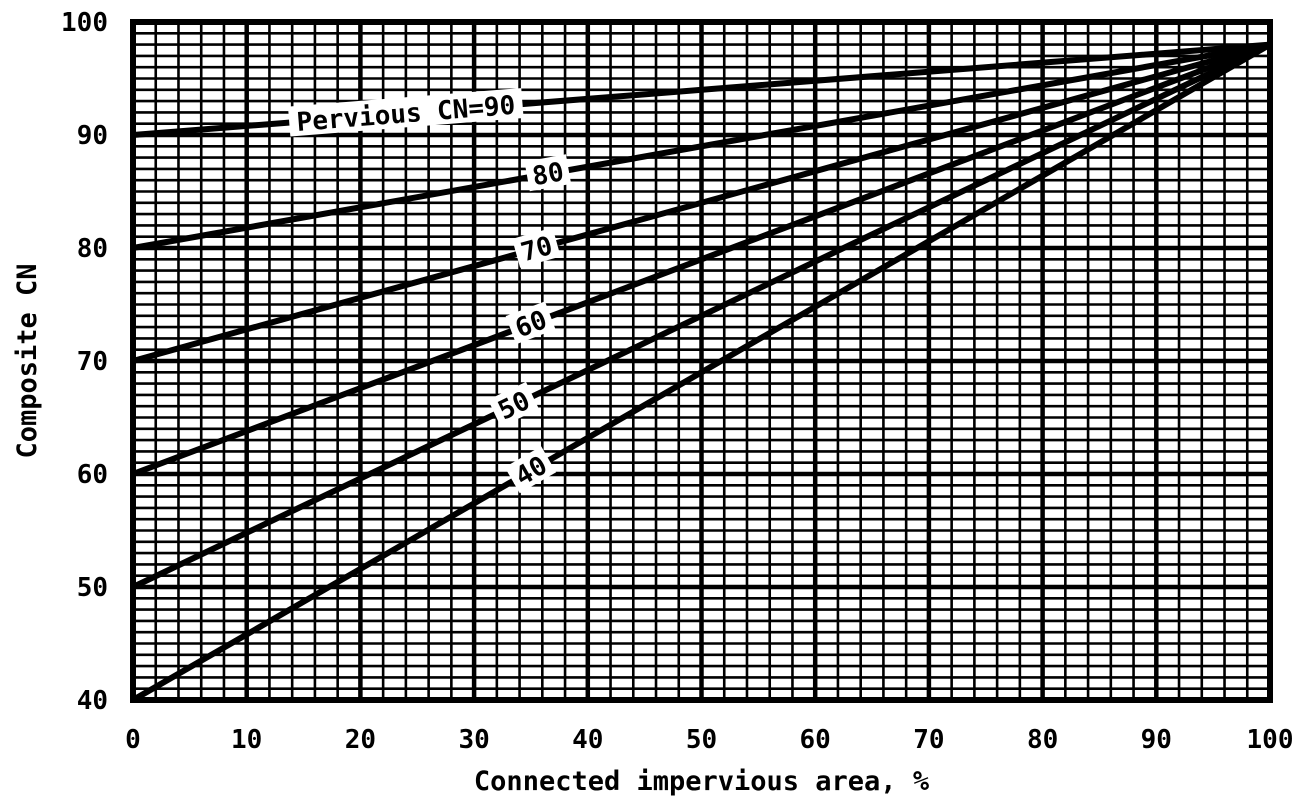 This screenshot has width=1313, height=801. Describe the element at coordinates (360, 740) in the screenshot. I see `x-tick-label: 20` at that location.